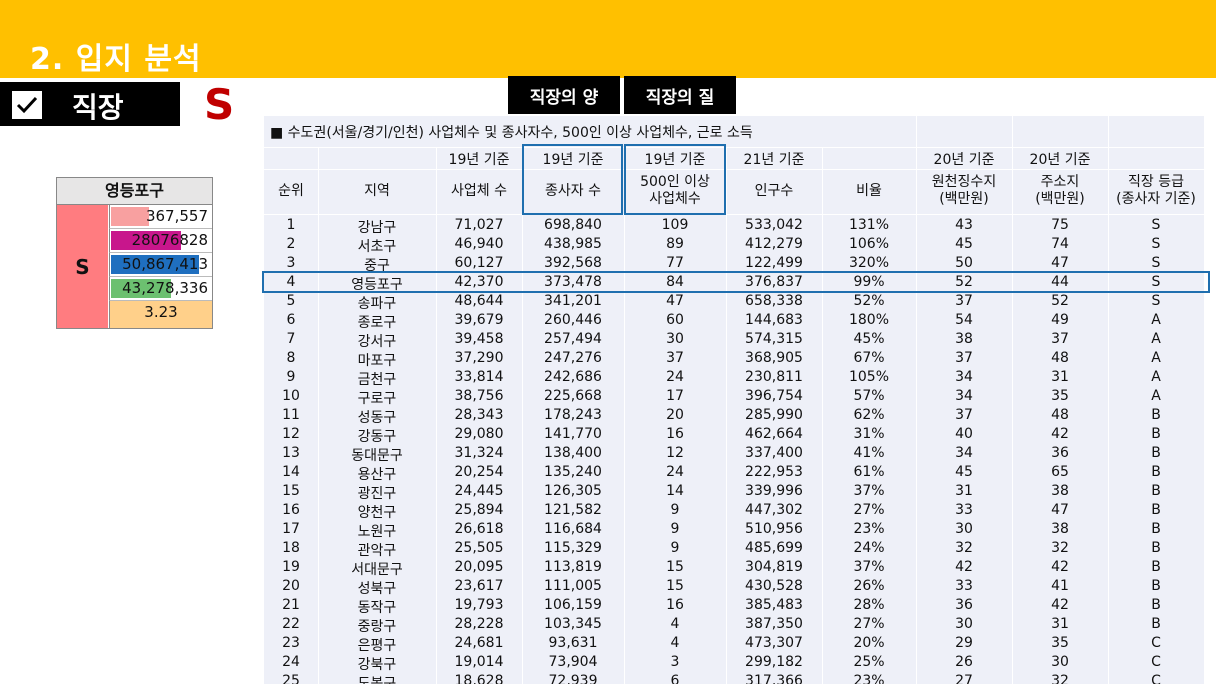  Describe the element at coordinates (964, 396) in the screenshot. I see `table-cell: 34` at that location.